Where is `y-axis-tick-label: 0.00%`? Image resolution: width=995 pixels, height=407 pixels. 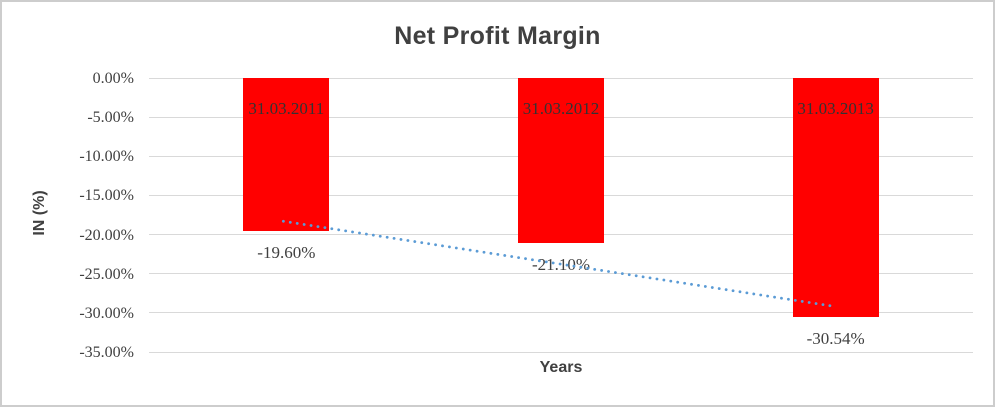
y-axis-tick-label: 0.00% is located at coordinates (113, 78).